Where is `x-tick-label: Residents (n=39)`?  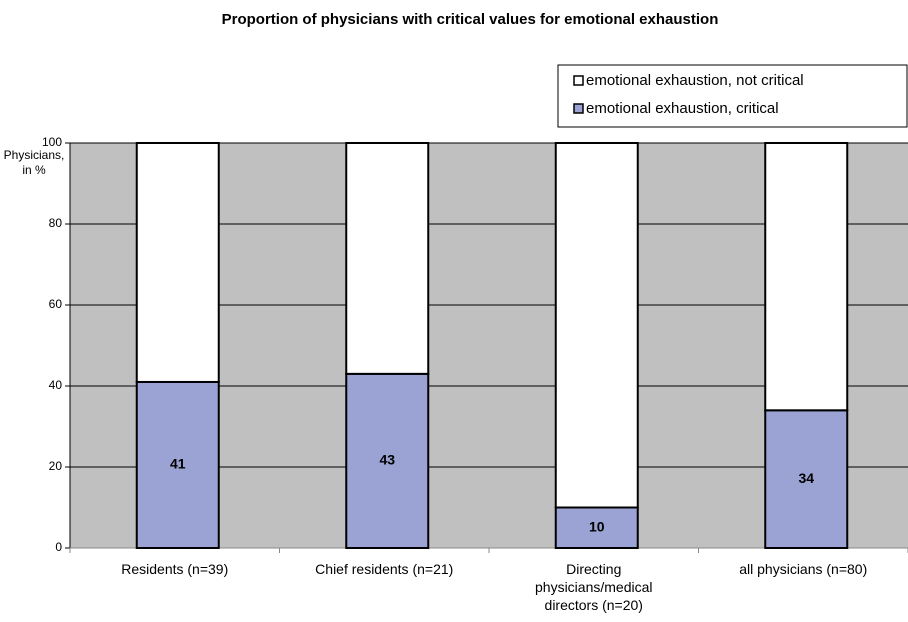
x-tick-label: Residents (n=39) is located at coordinates (175, 569).